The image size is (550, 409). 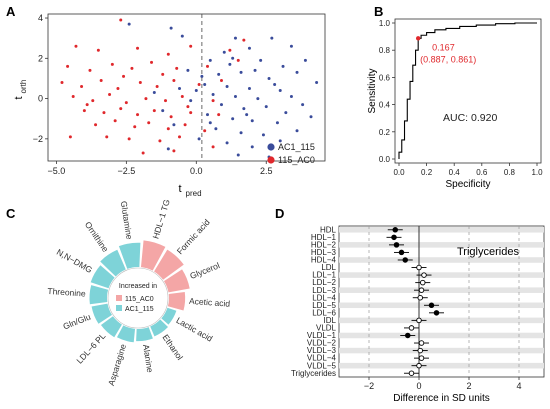 What do you see at coordinates (328, 267) in the screenshot?
I see `d-category-label: LDL` at bounding box center [328, 267].